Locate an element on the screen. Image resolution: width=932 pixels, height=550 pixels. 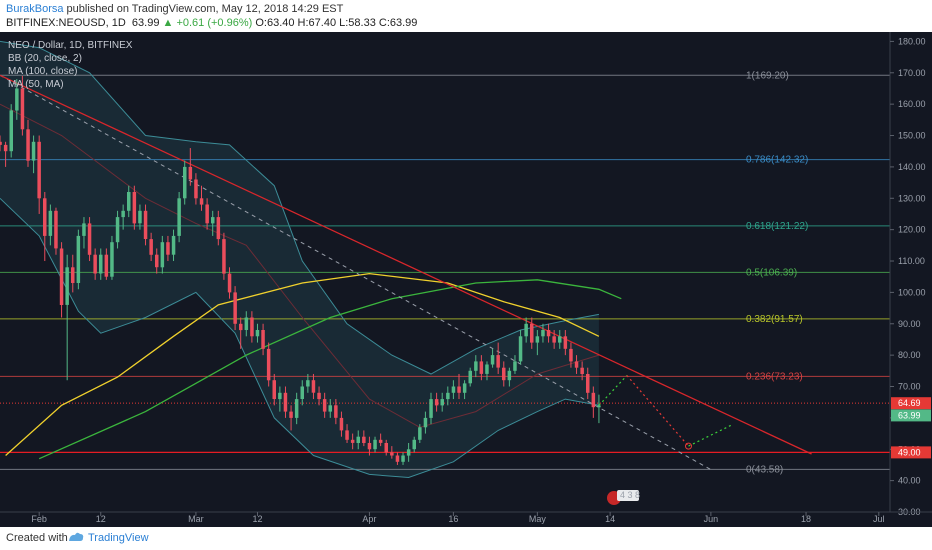
ohlc-values: O:63.40 H:67.40 L:58.33 C:63.99 is located at coordinates (336, 23).